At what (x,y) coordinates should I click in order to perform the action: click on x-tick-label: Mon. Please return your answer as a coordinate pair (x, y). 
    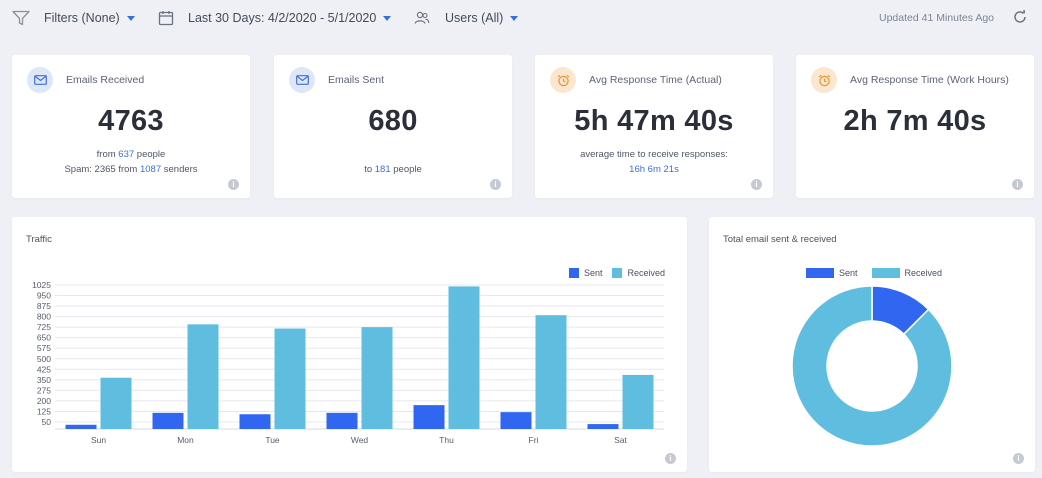
    Looking at the image, I should click on (185, 440).